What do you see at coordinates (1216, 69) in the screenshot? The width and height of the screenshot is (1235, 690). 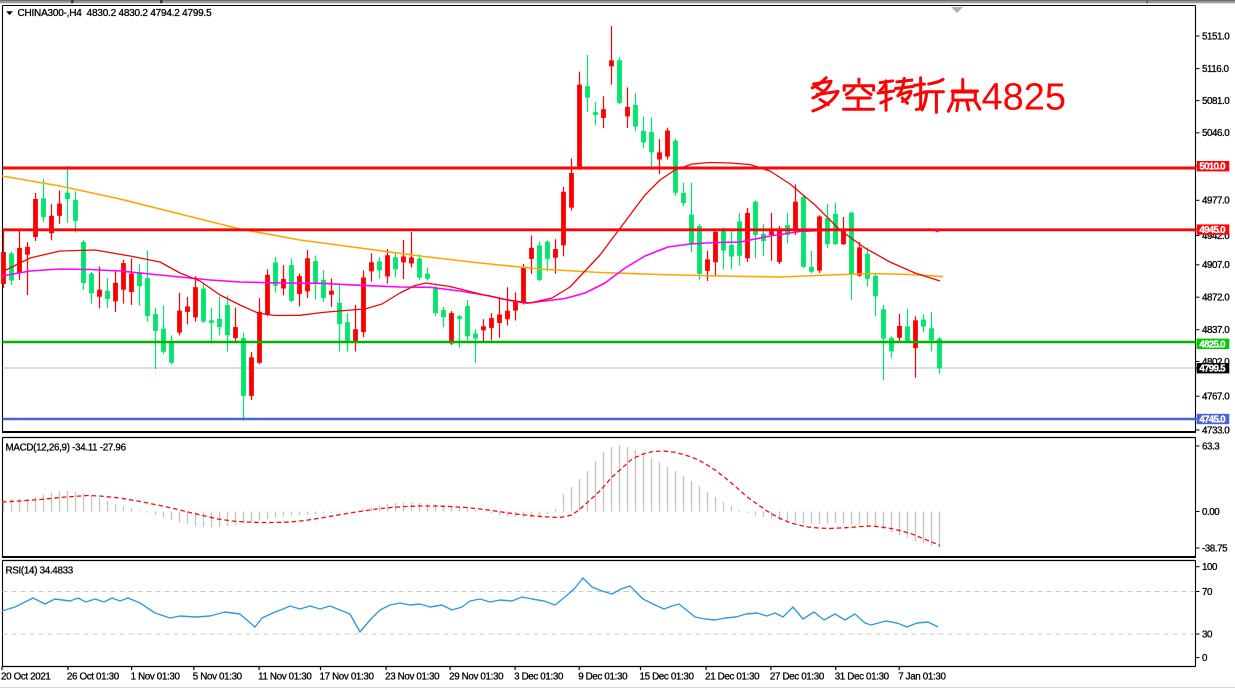 I see `svg-text: 5116.0` at bounding box center [1216, 69].